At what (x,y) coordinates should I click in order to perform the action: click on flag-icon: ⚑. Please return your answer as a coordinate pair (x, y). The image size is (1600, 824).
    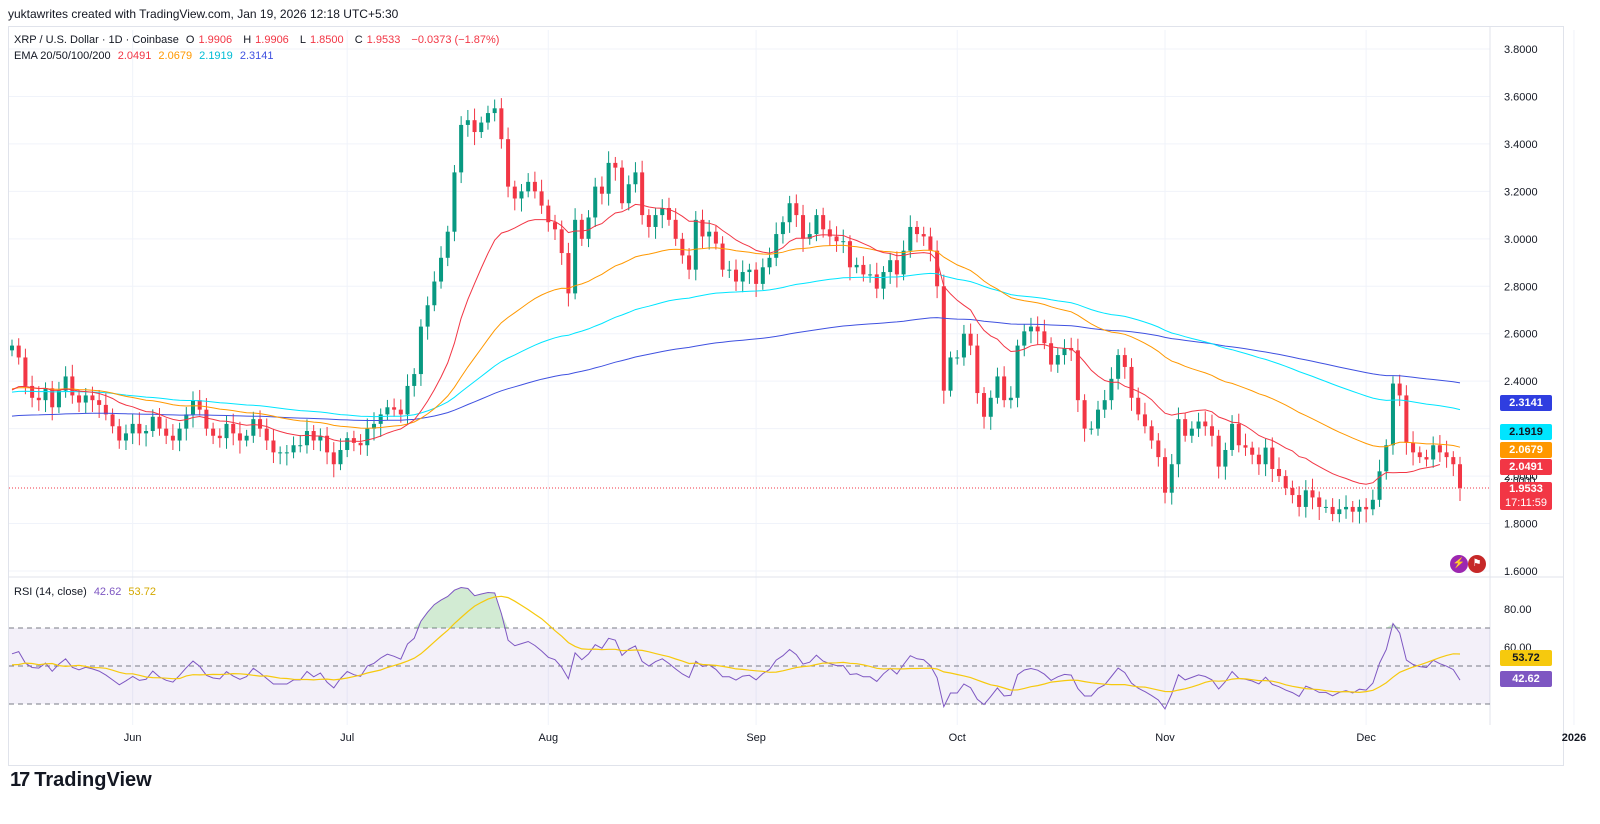
    Looking at the image, I should click on (1477, 564).